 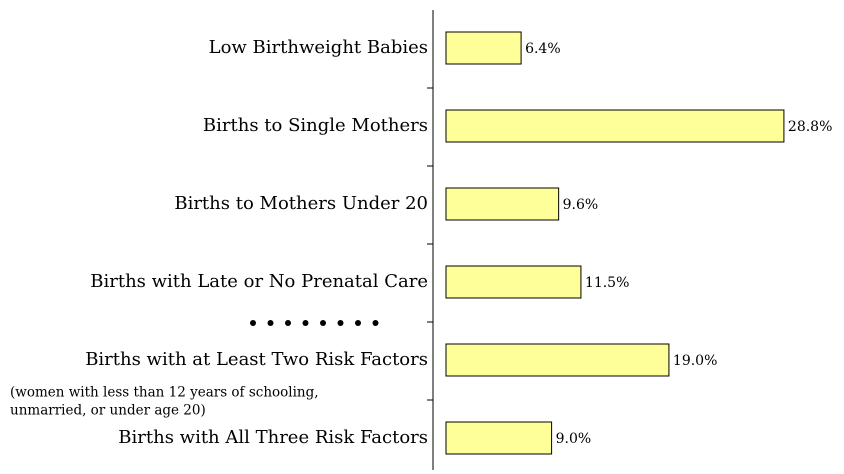 What do you see at coordinates (543, 49) in the screenshot?
I see `value-label: 6.4%` at bounding box center [543, 49].